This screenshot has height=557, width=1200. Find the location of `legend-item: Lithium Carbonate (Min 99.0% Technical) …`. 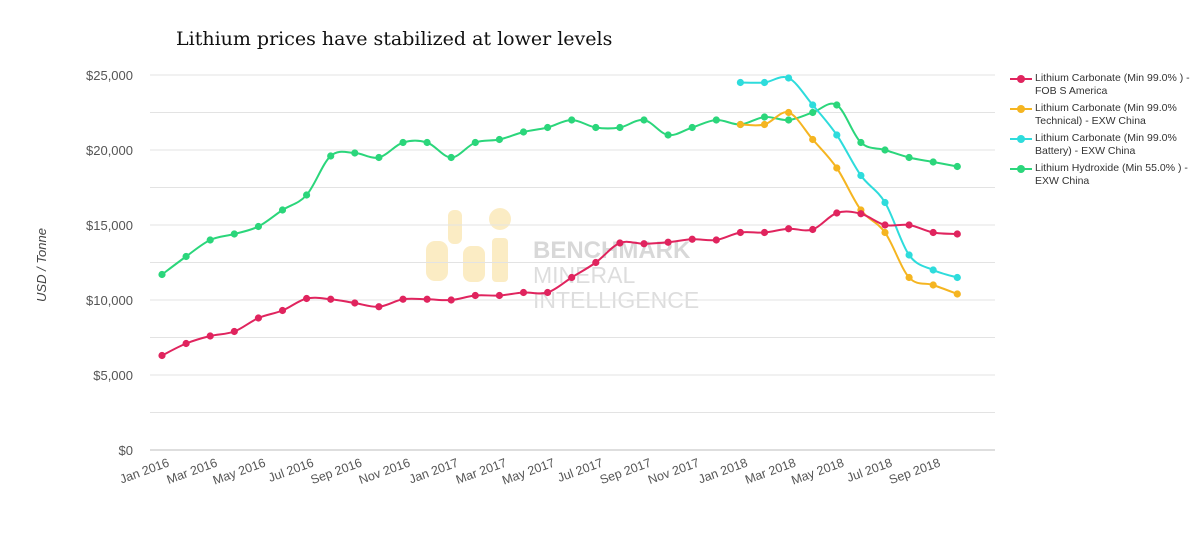

legend-item: Lithium Carbonate (Min 99.0% Technical) … is located at coordinates (1102, 115).